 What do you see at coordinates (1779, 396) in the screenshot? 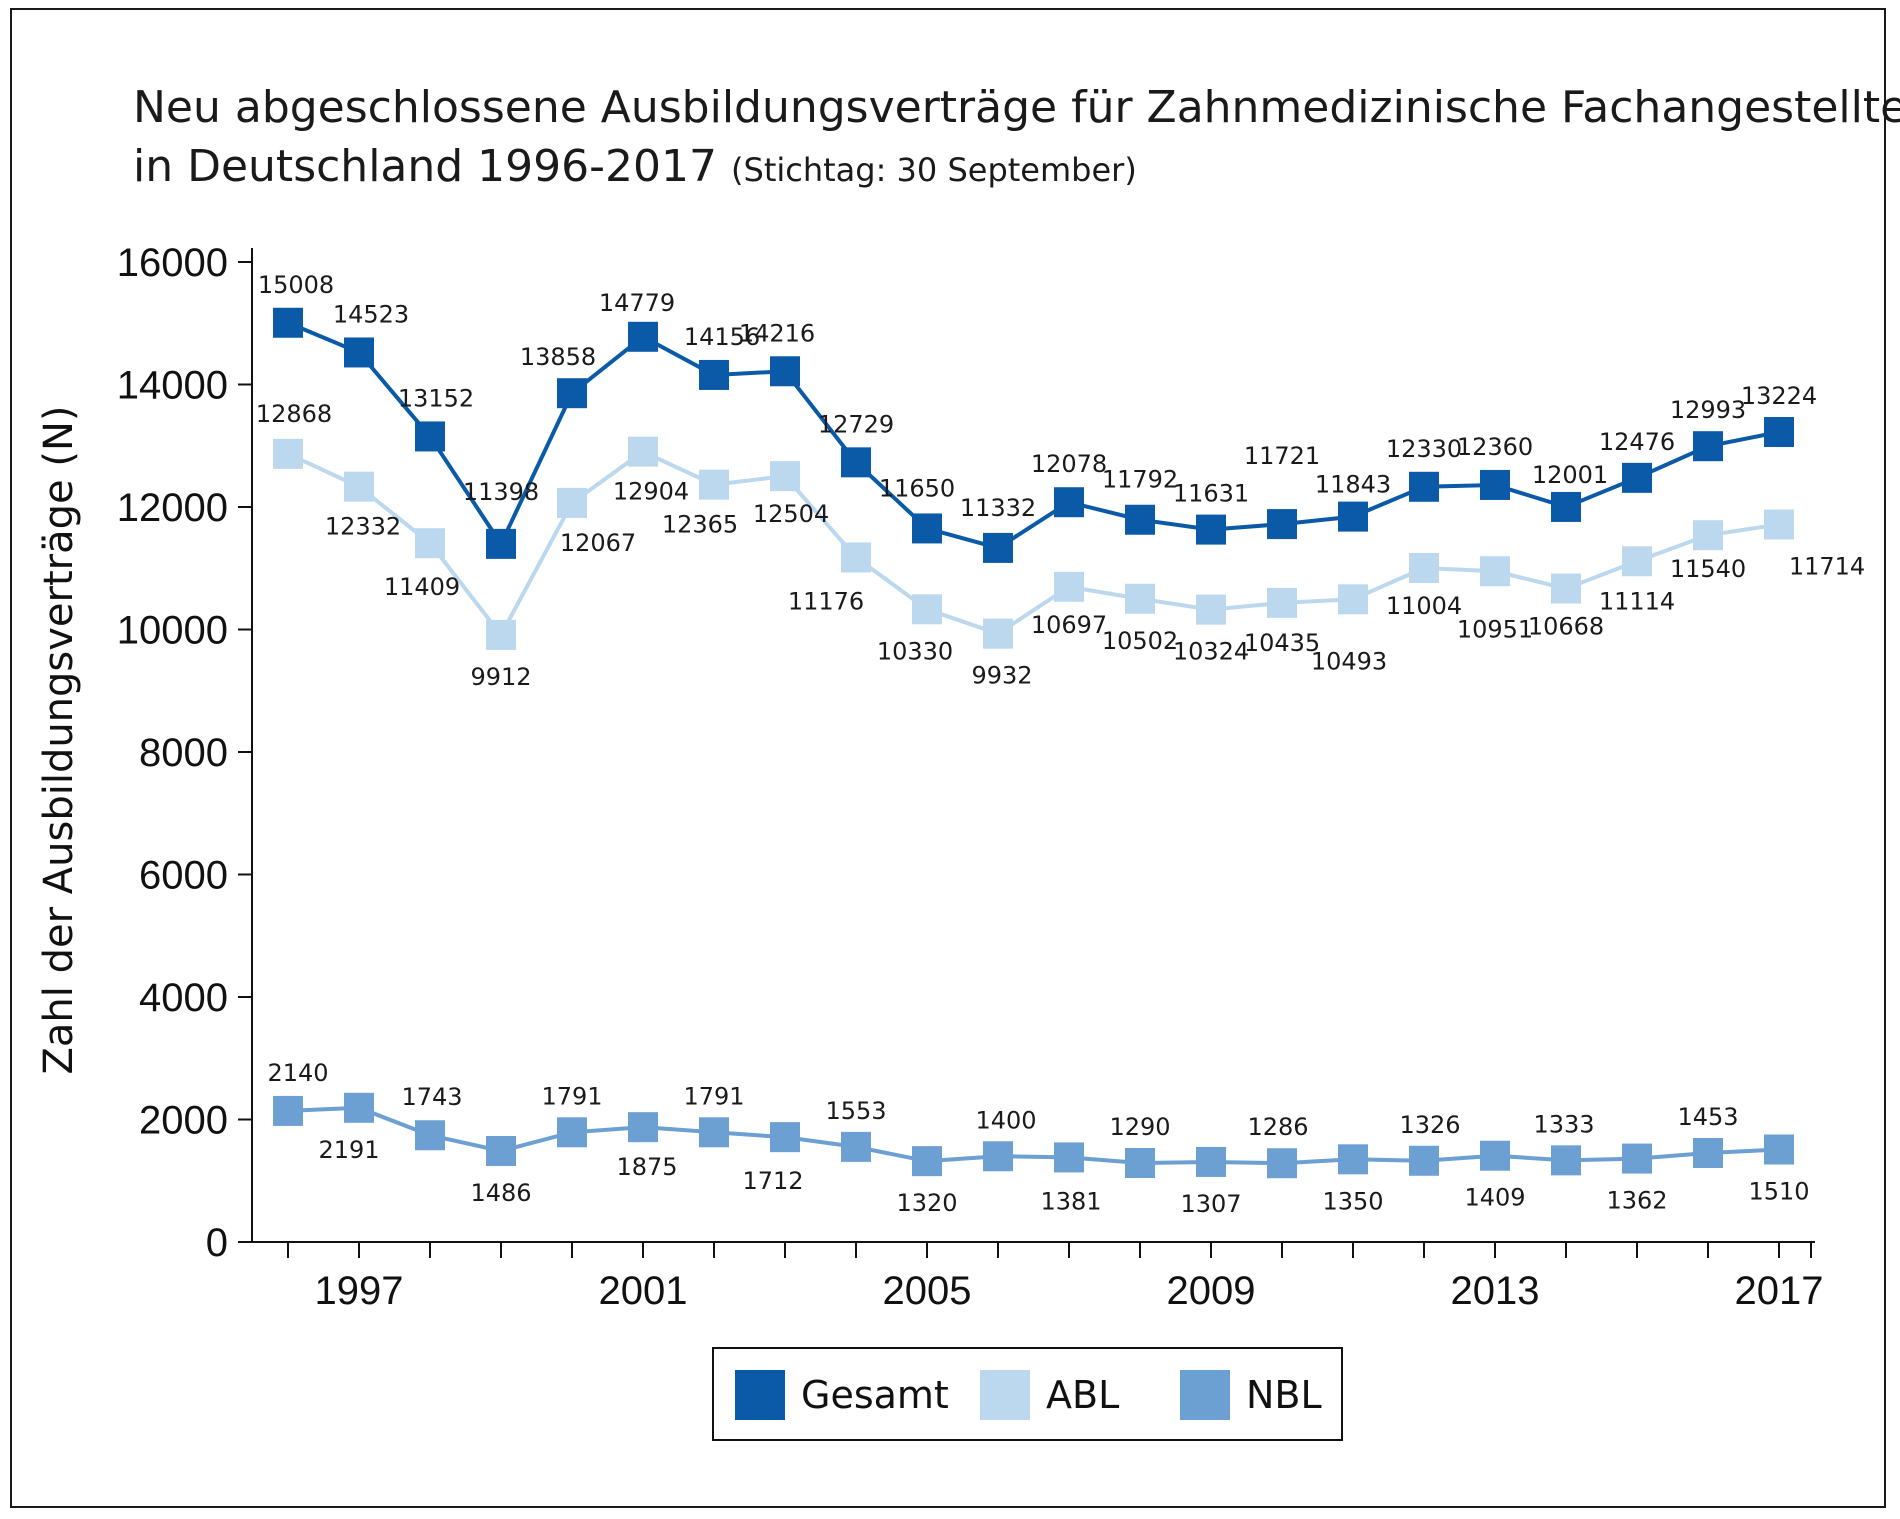
I see `data-label-gesamt: 13224` at bounding box center [1779, 396].